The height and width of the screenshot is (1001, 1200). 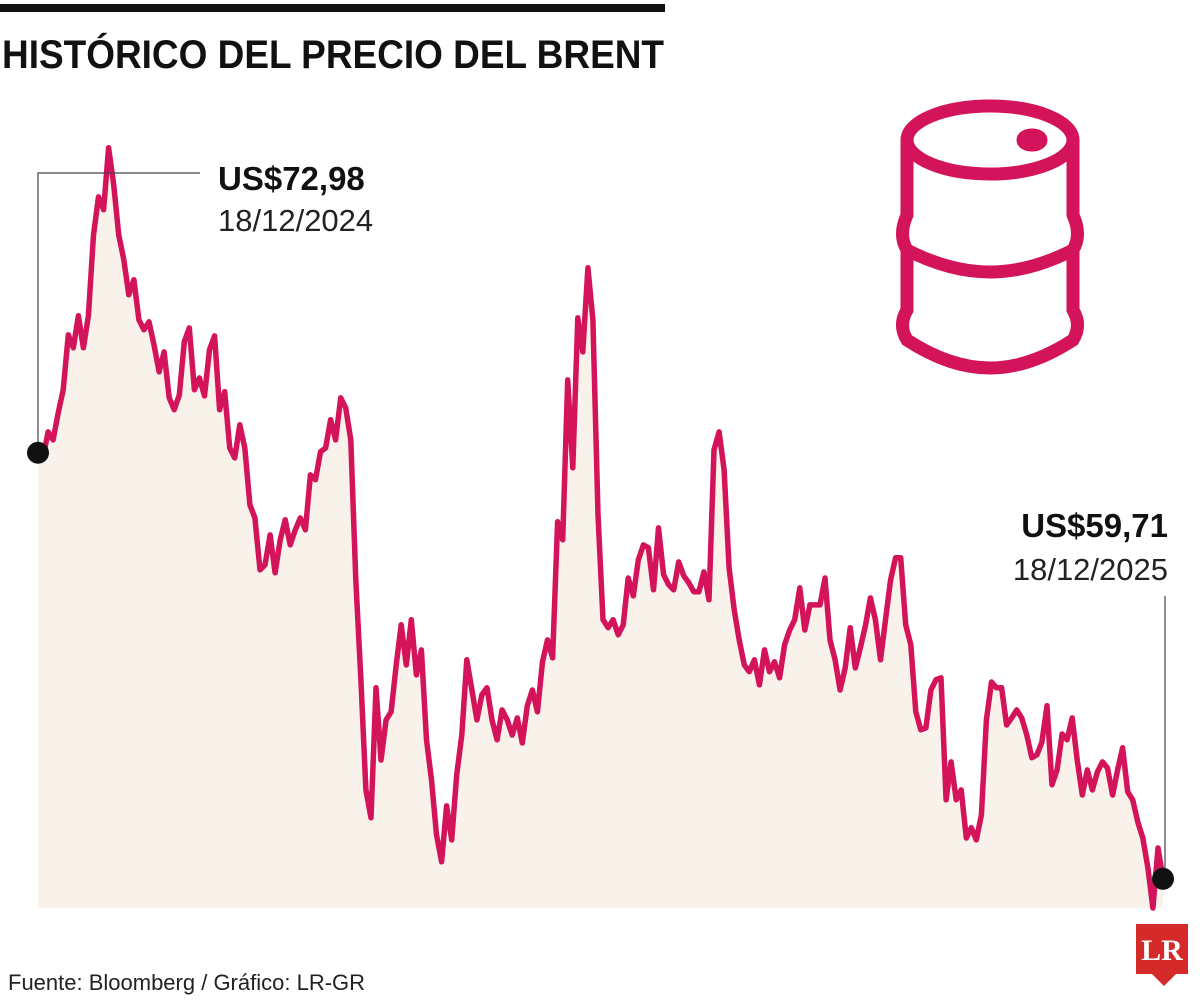 I want to click on annotation-connector, so click(x=118, y=312).